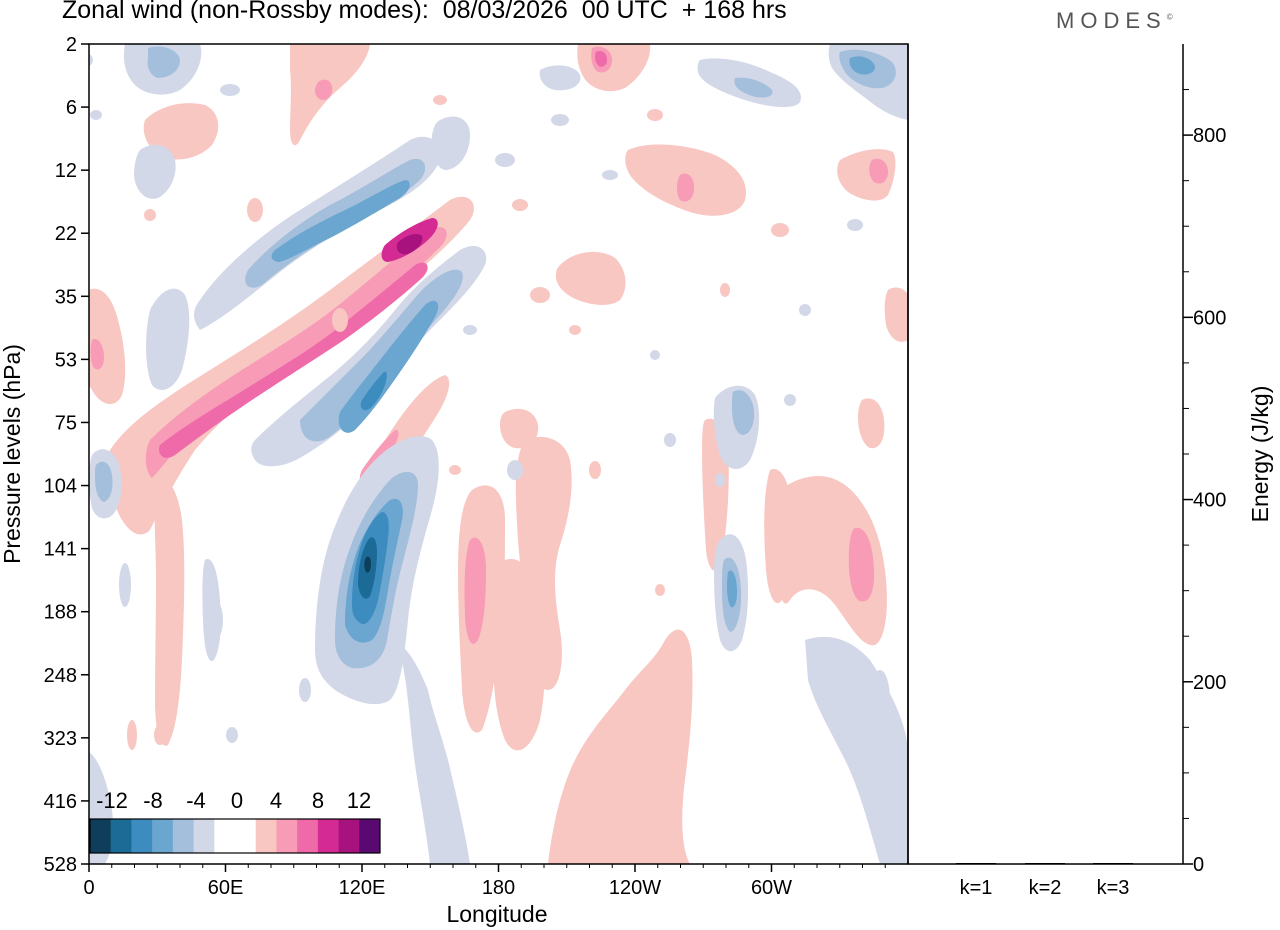 The image size is (1280, 930). I want to click on brand-mark: ©, so click(1169, 17).